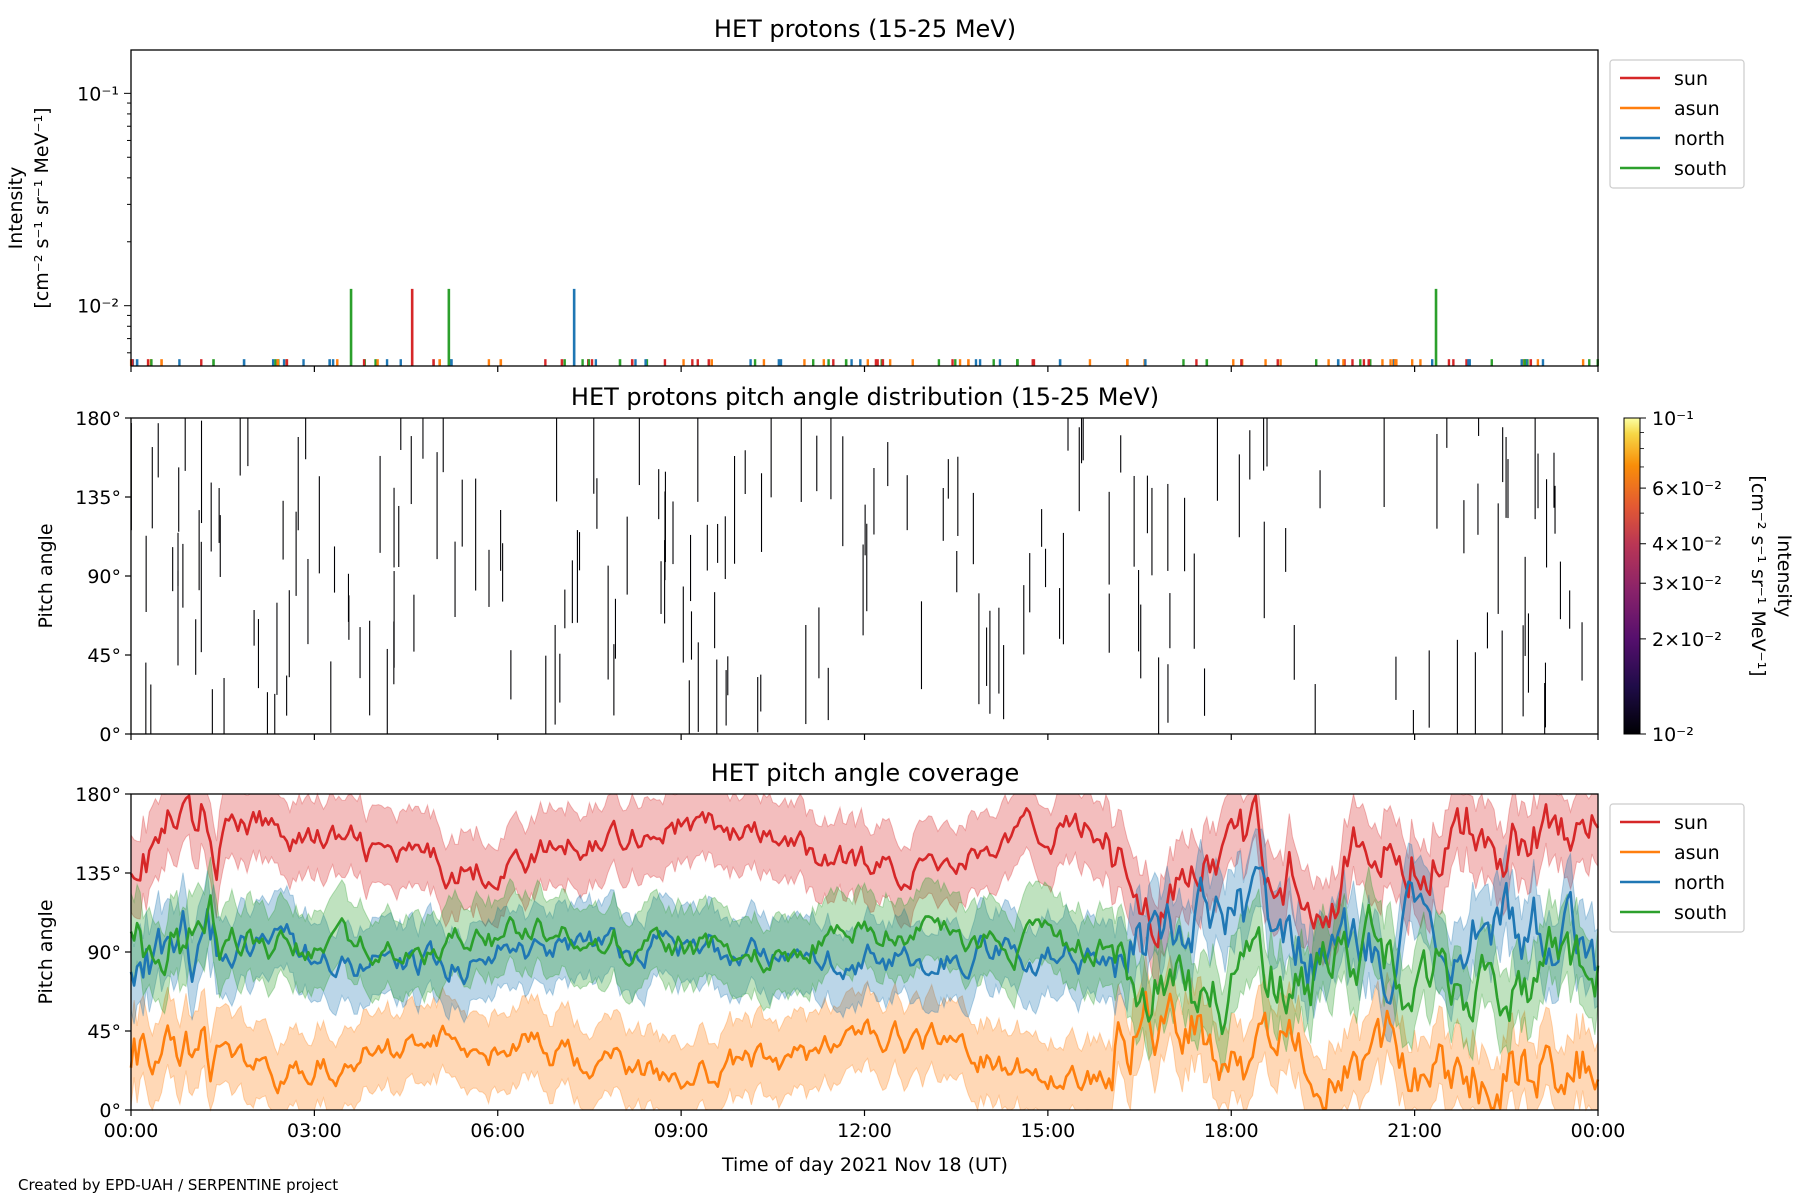 The width and height of the screenshot is (1800, 1200). Describe the element at coordinates (864, 1050) in the screenshot. I see `line-asun` at that location.